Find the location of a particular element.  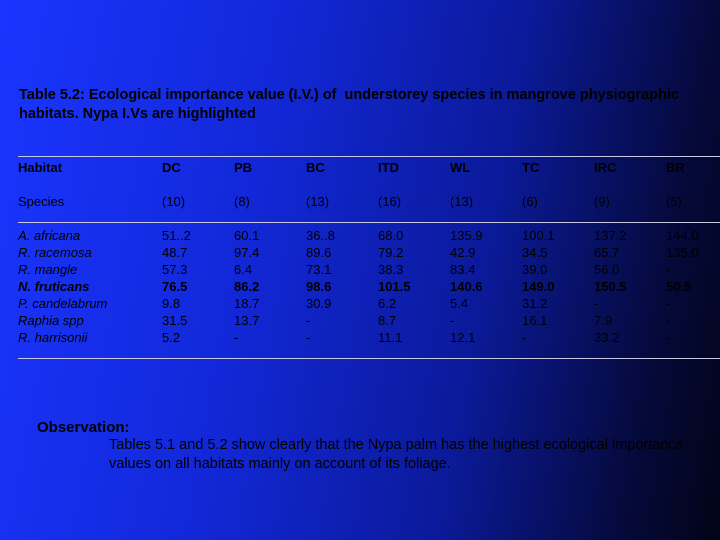

importance-value-cell: 6.4 is located at coordinates (243, 269).